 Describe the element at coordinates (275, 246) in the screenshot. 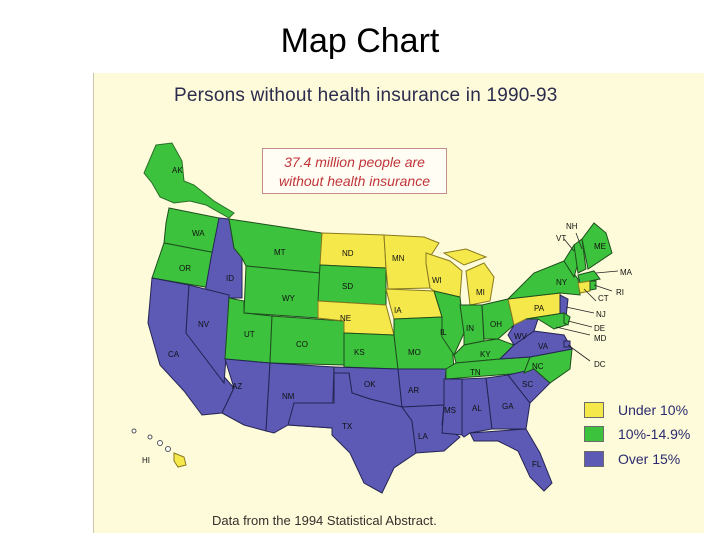

I see `state-mt` at that location.